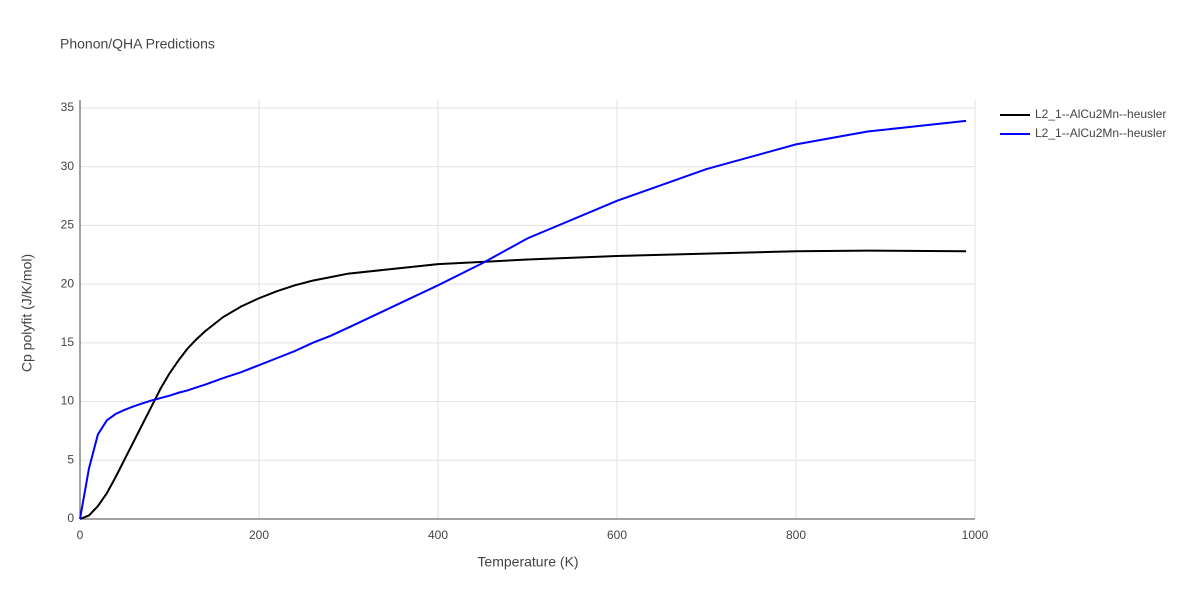 Image resolution: width=1200 pixels, height=600 pixels. Describe the element at coordinates (80, 535) in the screenshot. I see `x-tick-label: 0` at that location.